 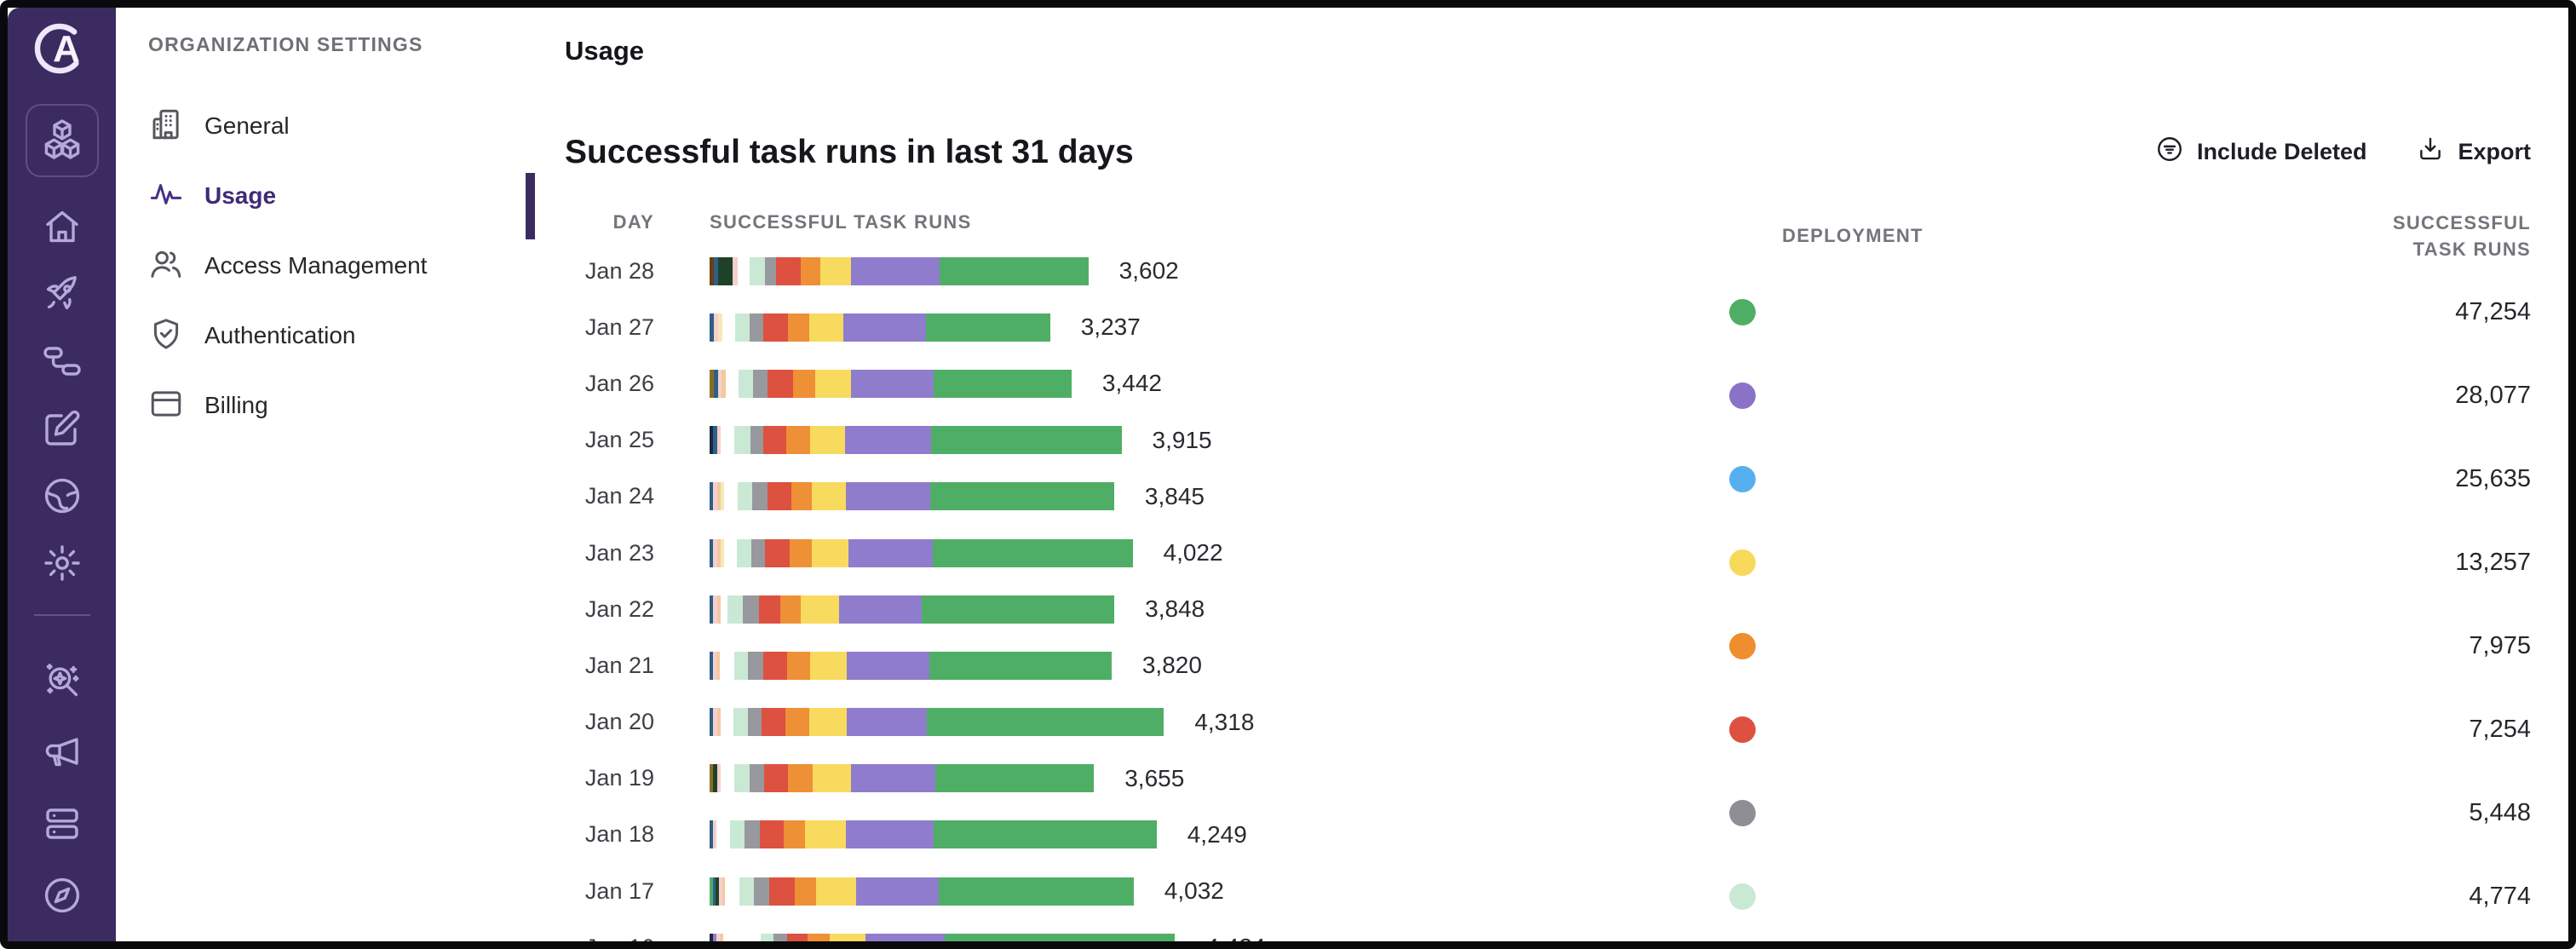 I want to click on sidebar-item-usage: Usage, so click(x=342, y=196).